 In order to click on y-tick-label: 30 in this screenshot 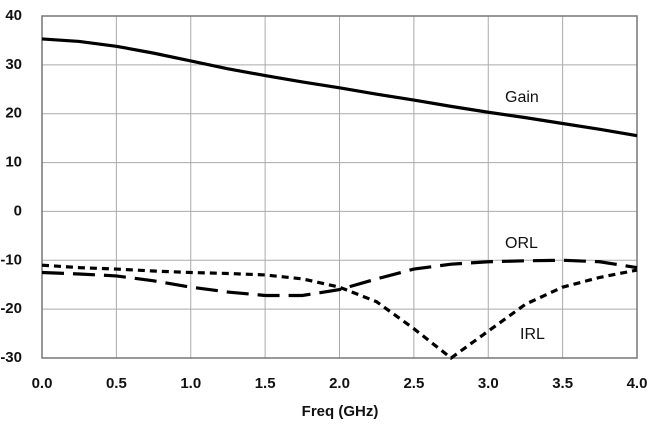, I will do `click(13, 64)`.